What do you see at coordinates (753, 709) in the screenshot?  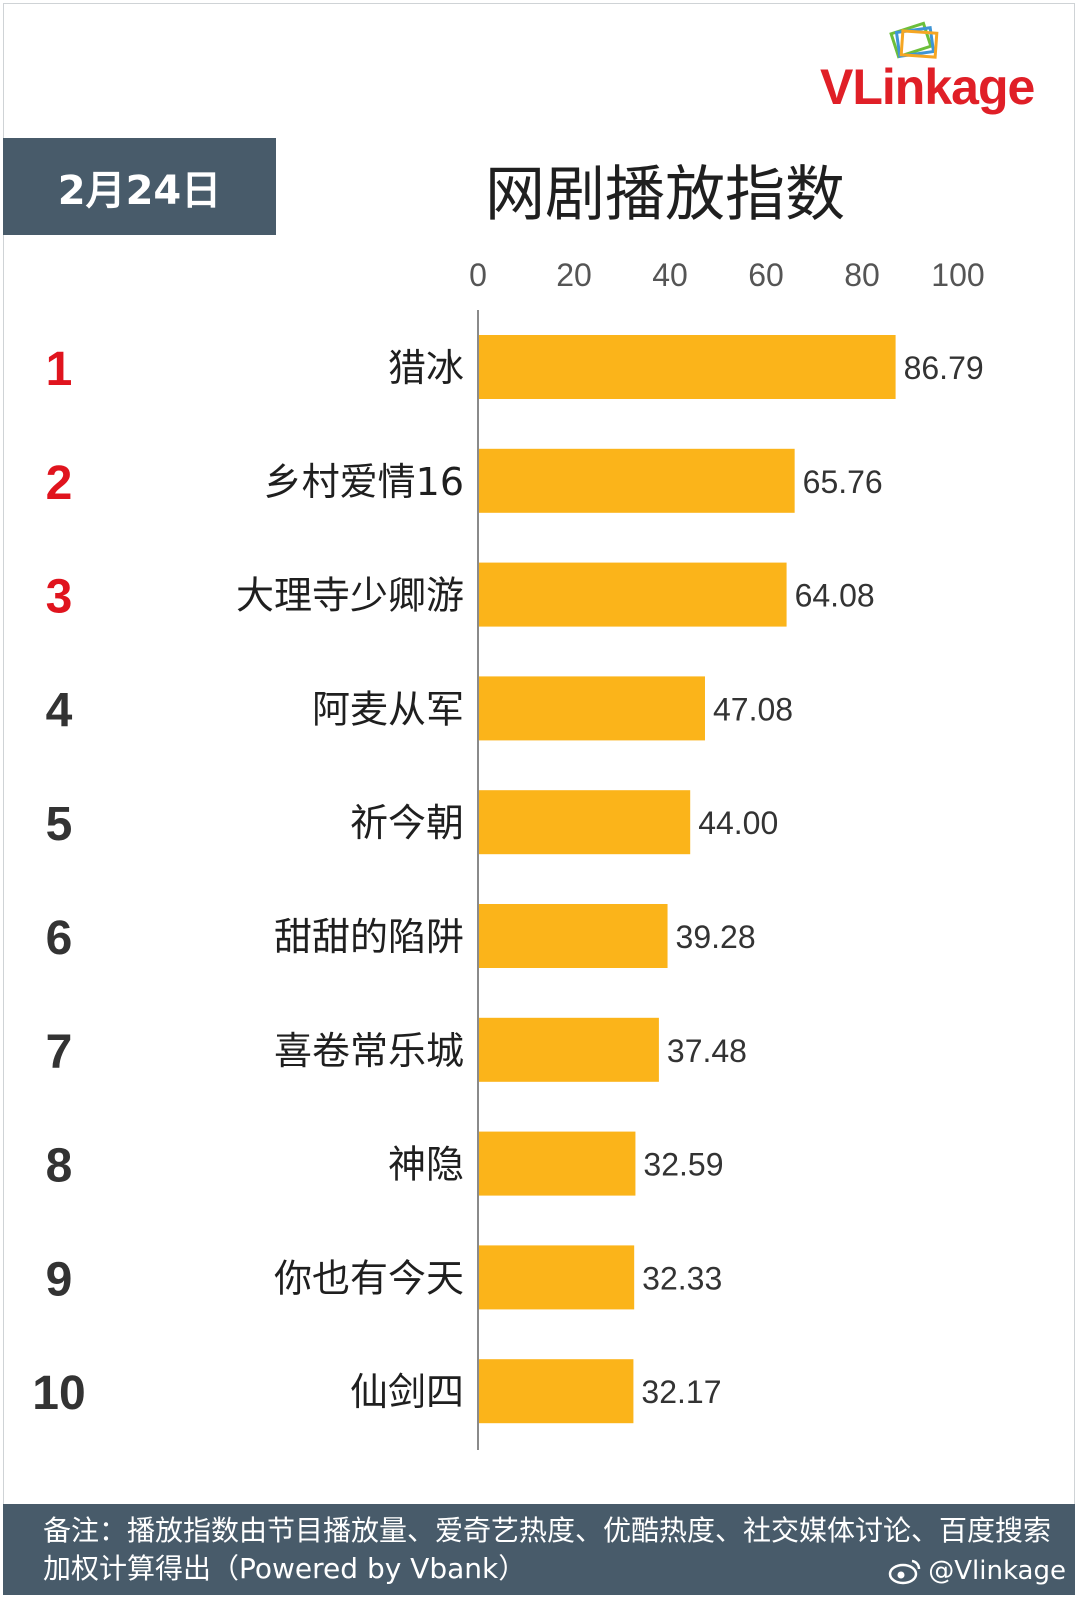 I see `value-label: 47.08` at bounding box center [753, 709].